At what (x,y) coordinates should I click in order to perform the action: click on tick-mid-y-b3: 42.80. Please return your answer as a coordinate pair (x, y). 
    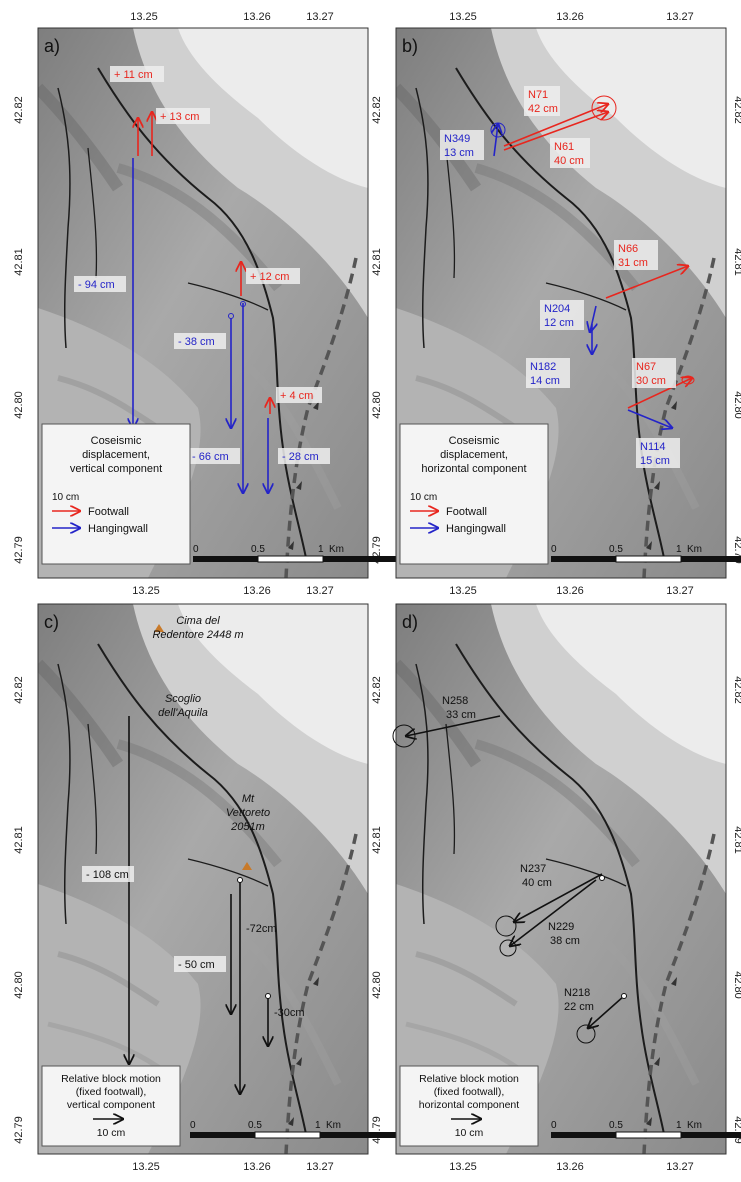
    Looking at the image, I should click on (377, 405).